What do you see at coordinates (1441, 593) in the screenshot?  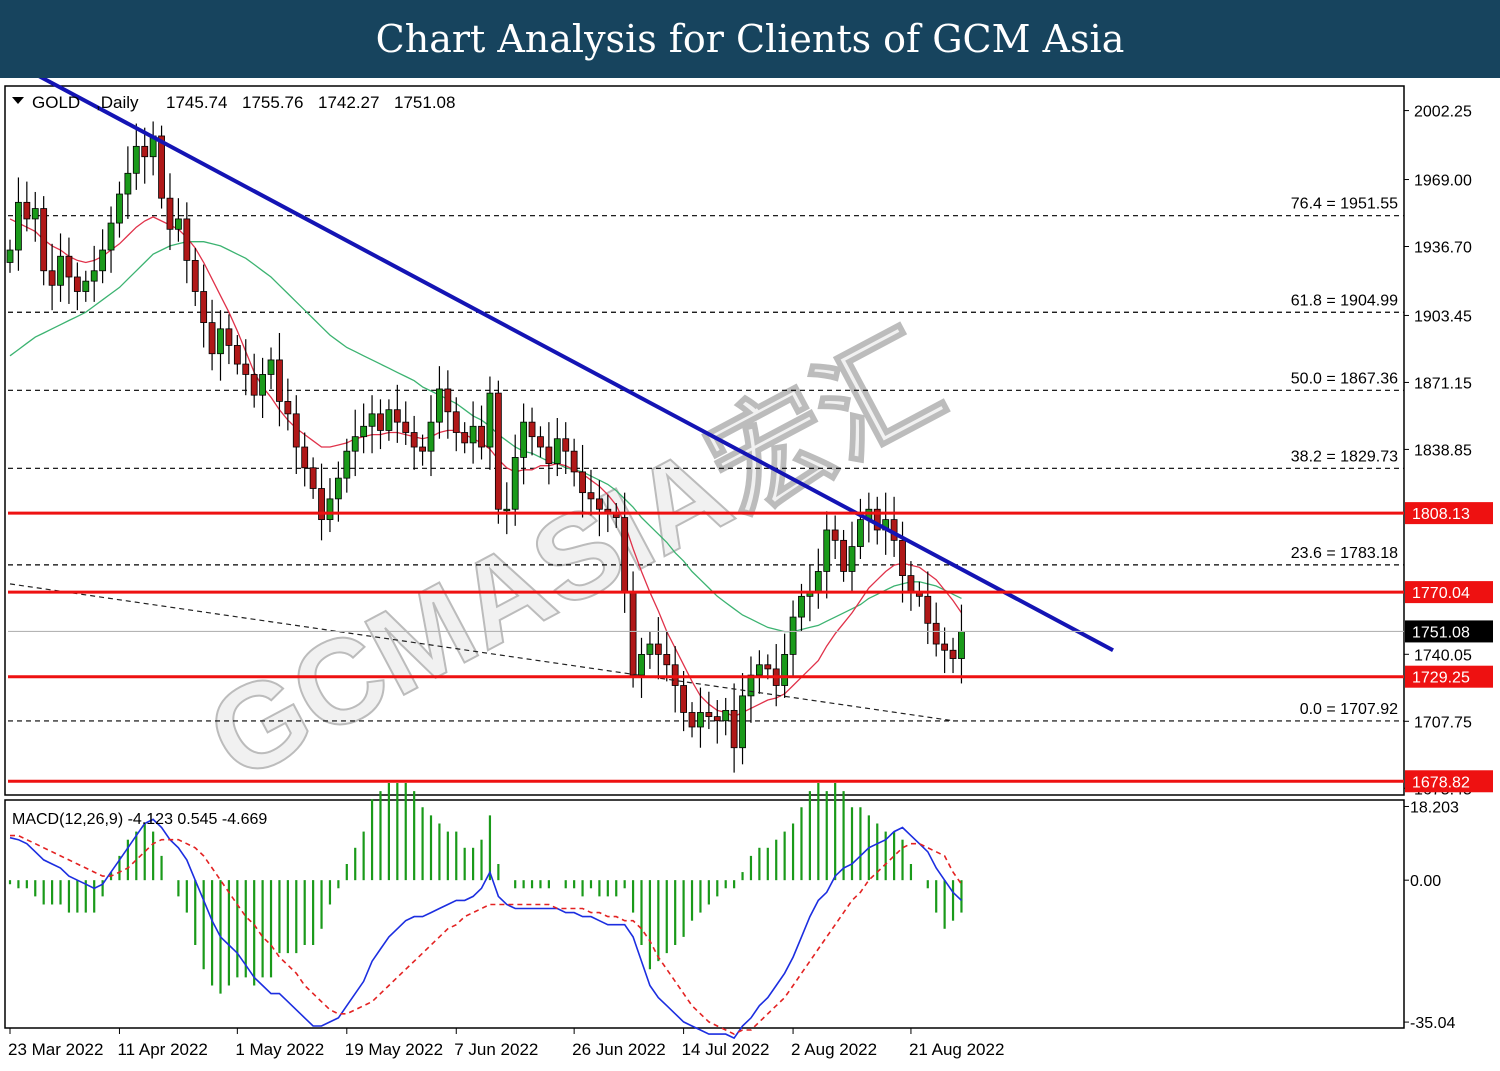 I see `level-badge-label: 1770.04` at bounding box center [1441, 593].